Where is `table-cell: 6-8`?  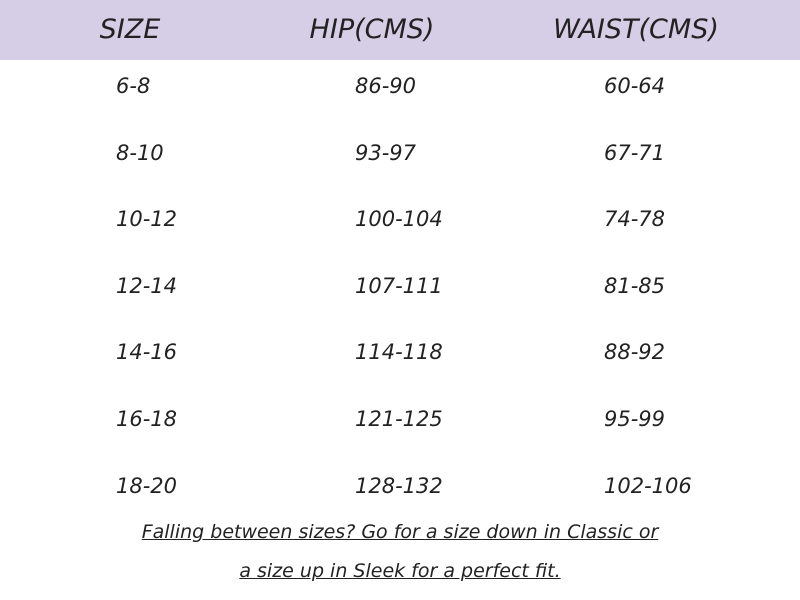
table-cell: 6-8 is located at coordinates (133, 86).